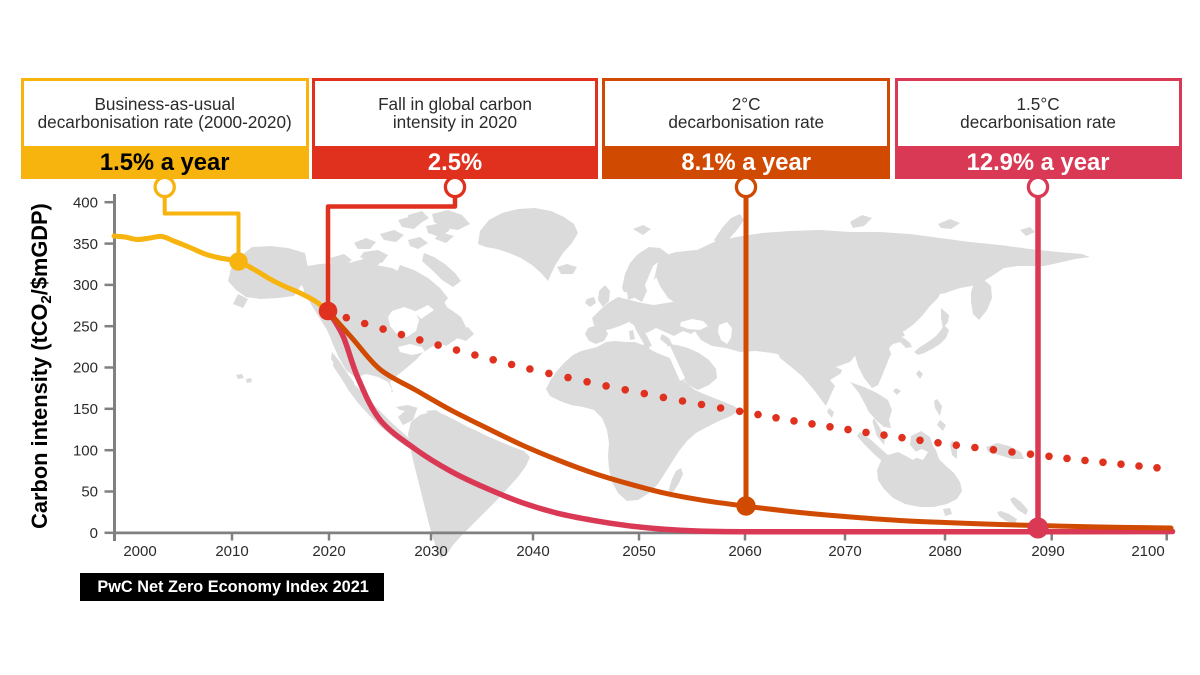  What do you see at coordinates (744, 551) in the screenshot?
I see `svg-text: 2060` at bounding box center [744, 551].